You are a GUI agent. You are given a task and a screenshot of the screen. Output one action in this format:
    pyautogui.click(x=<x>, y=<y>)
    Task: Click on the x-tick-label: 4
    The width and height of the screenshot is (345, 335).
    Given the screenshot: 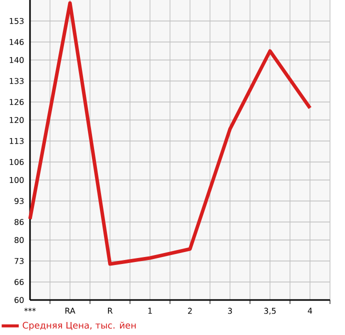 What is the action you would take?
    pyautogui.click(x=310, y=311)
    